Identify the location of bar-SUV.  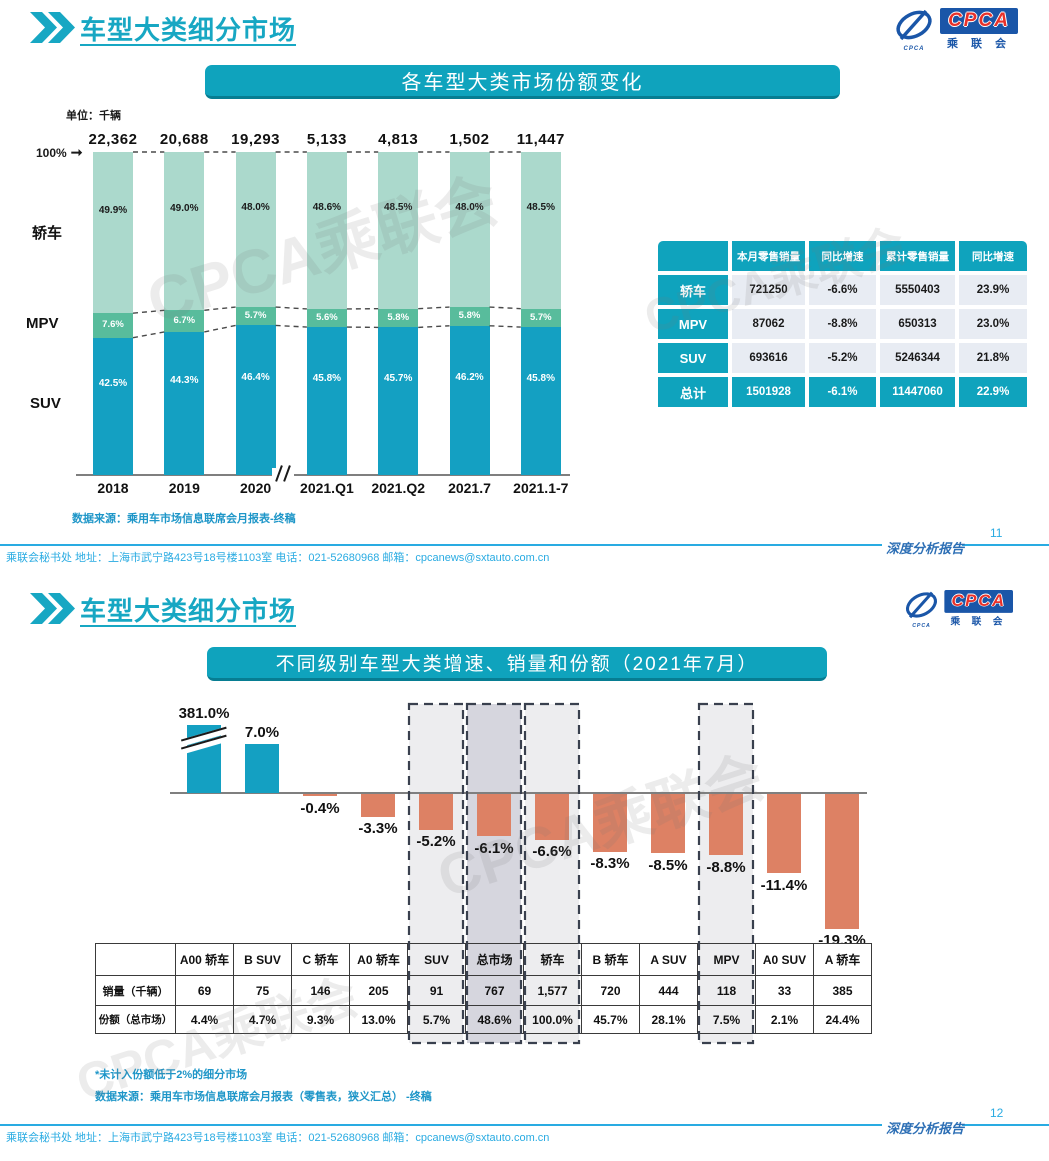
(436, 811).